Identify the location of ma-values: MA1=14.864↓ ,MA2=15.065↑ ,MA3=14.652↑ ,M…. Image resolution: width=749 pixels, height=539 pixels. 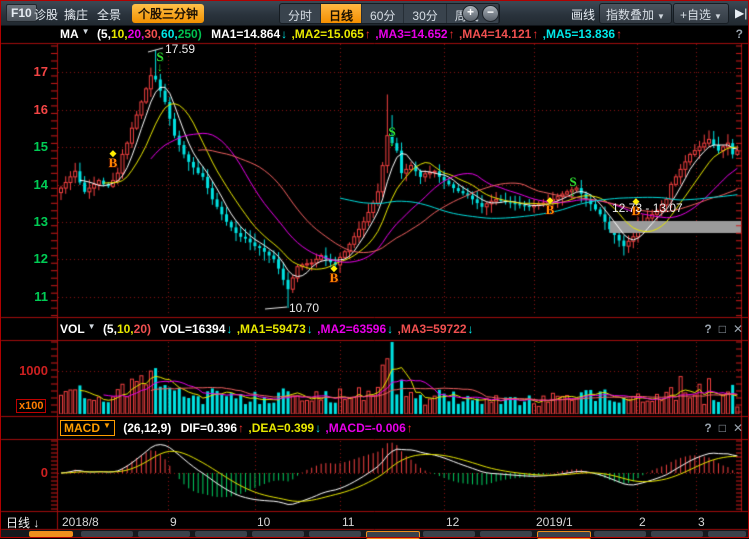
(417, 34).